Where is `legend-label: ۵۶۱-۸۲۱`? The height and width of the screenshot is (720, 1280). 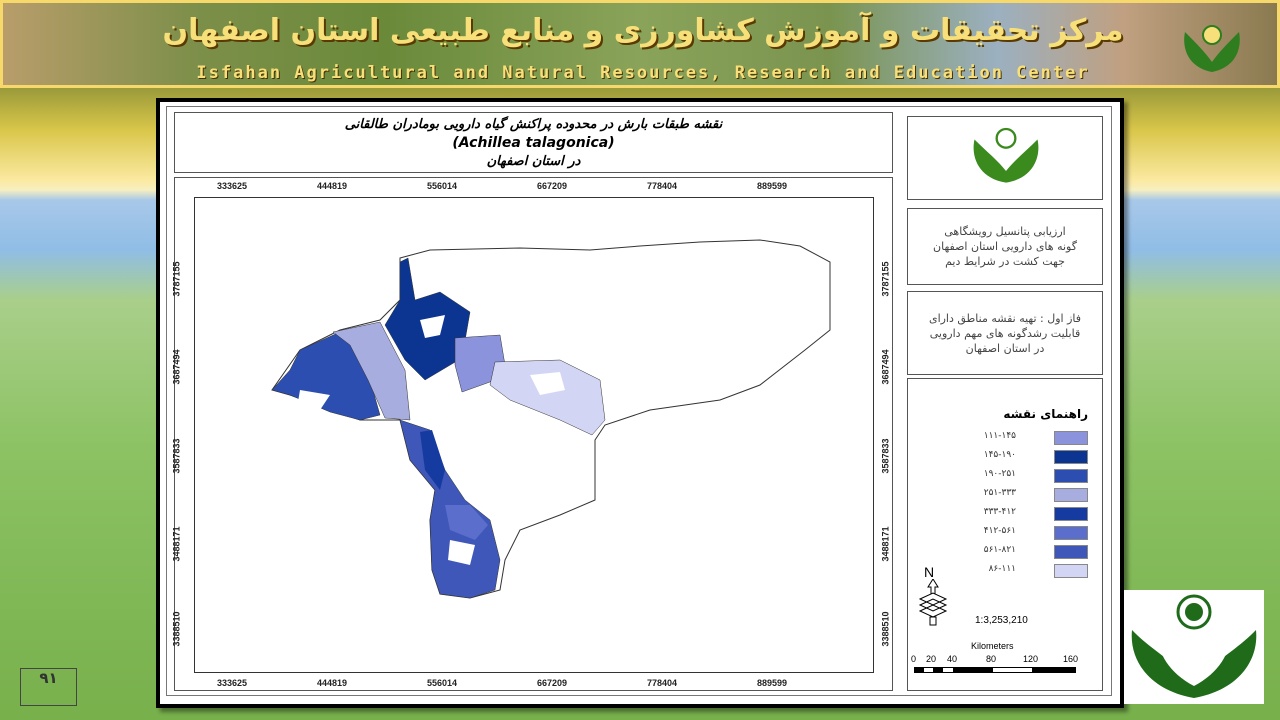
legend-label: ۵۶۱-۸۲۱ is located at coordinates (999, 550).